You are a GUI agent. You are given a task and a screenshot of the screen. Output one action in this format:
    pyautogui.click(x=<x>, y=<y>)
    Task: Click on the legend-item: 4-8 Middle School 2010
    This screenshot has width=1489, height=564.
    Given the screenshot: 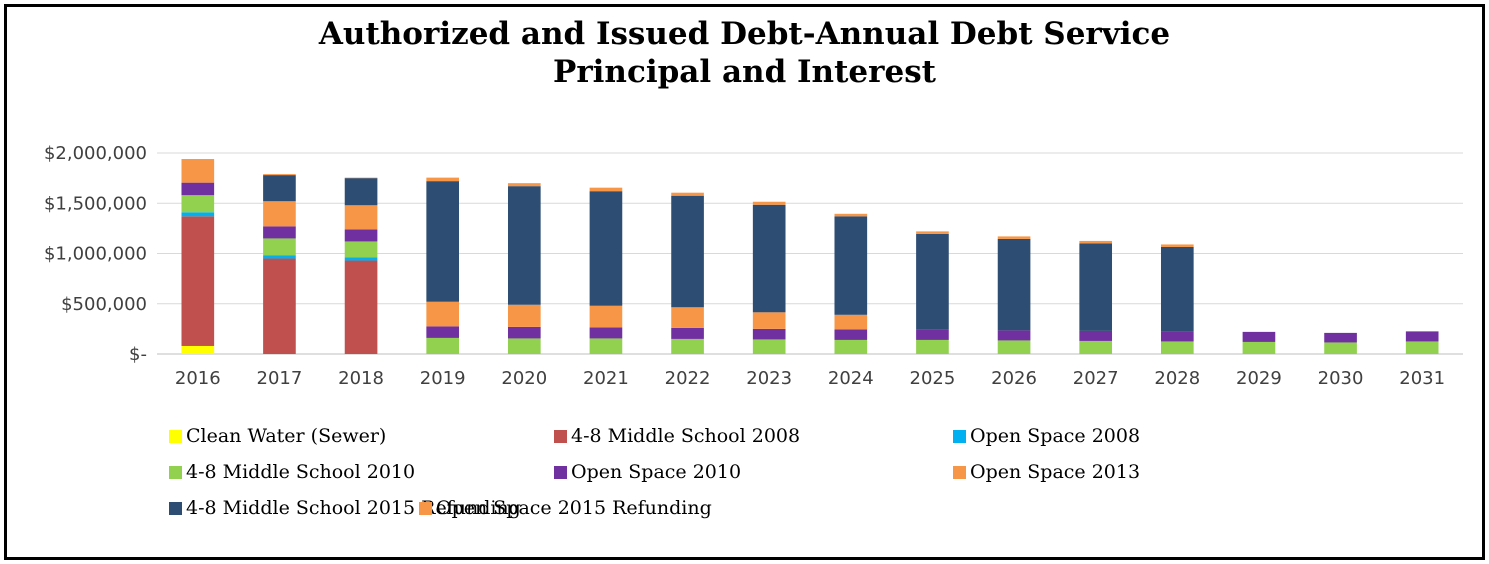 What is the action you would take?
    pyautogui.click(x=292, y=472)
    